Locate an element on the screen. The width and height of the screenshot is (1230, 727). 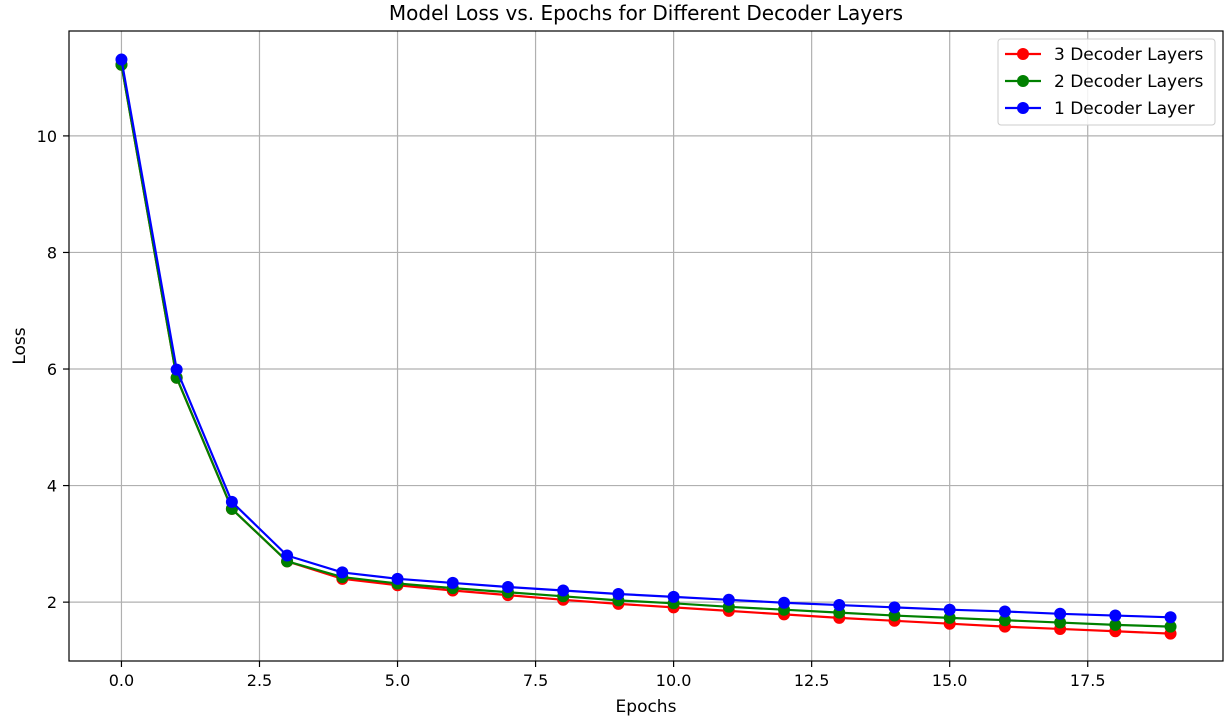
x-tick-label: 5.0 is located at coordinates (397, 680).